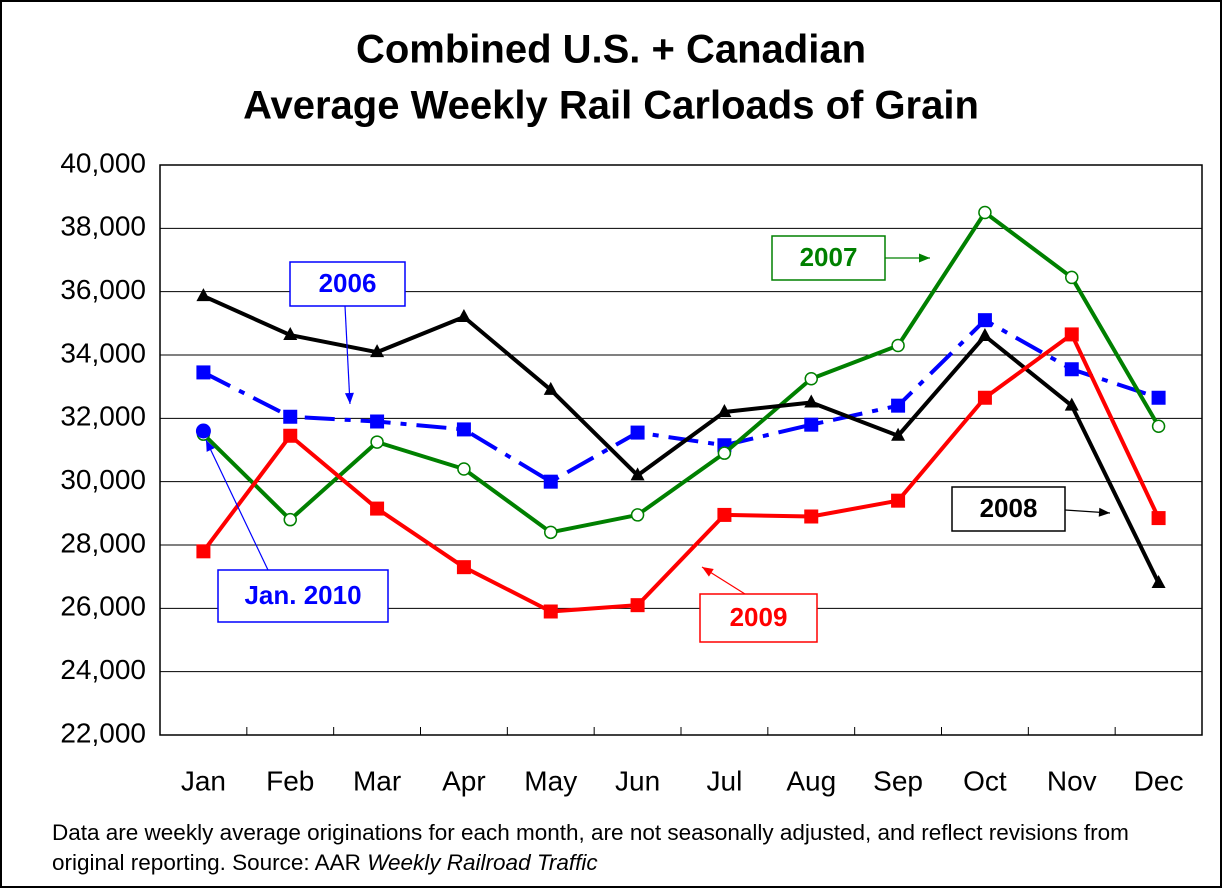  Describe the element at coordinates (1072, 780) in the screenshot. I see `x-tick-label: Nov` at that location.